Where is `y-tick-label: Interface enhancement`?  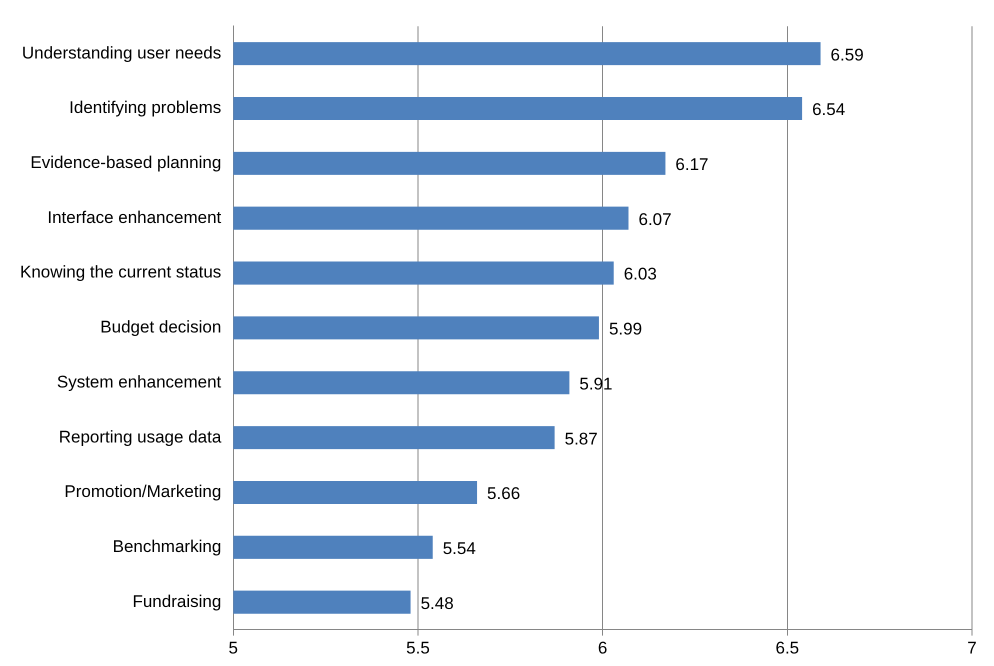
y-tick-label: Interface enhancement is located at coordinates (134, 217).